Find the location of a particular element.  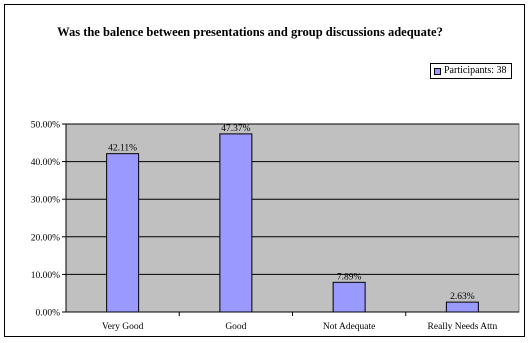

chart-legend: Participants: 38 is located at coordinates (471, 71).